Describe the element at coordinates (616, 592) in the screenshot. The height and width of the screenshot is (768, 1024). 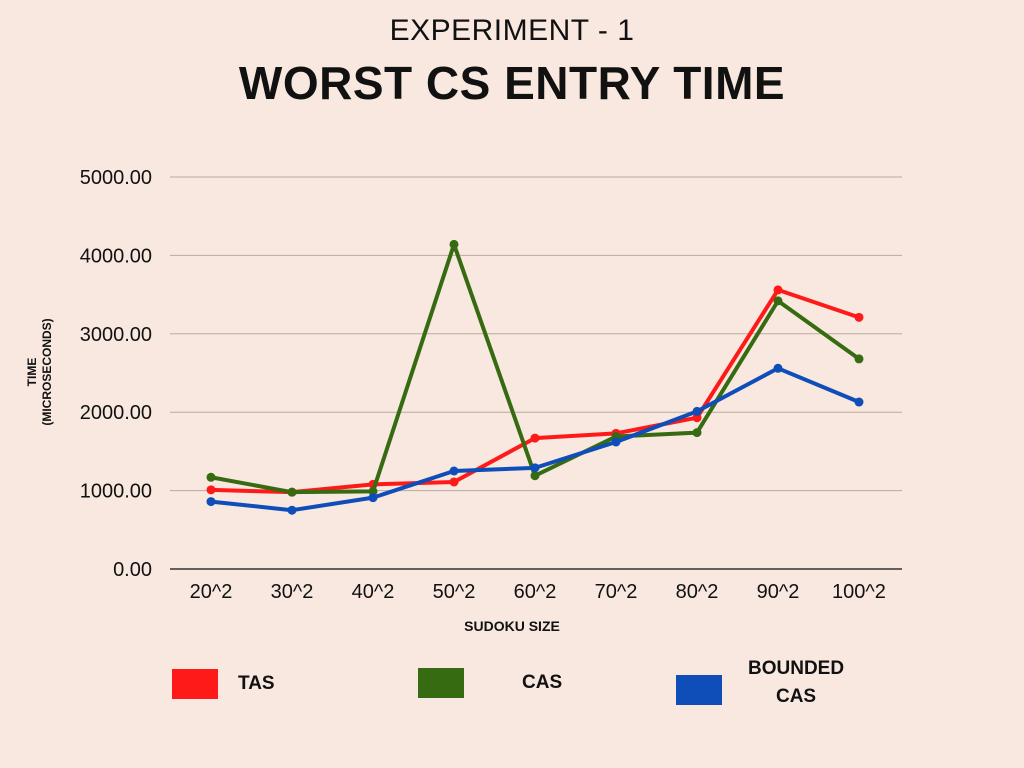
I see `x-tick-label: 70^2` at that location.